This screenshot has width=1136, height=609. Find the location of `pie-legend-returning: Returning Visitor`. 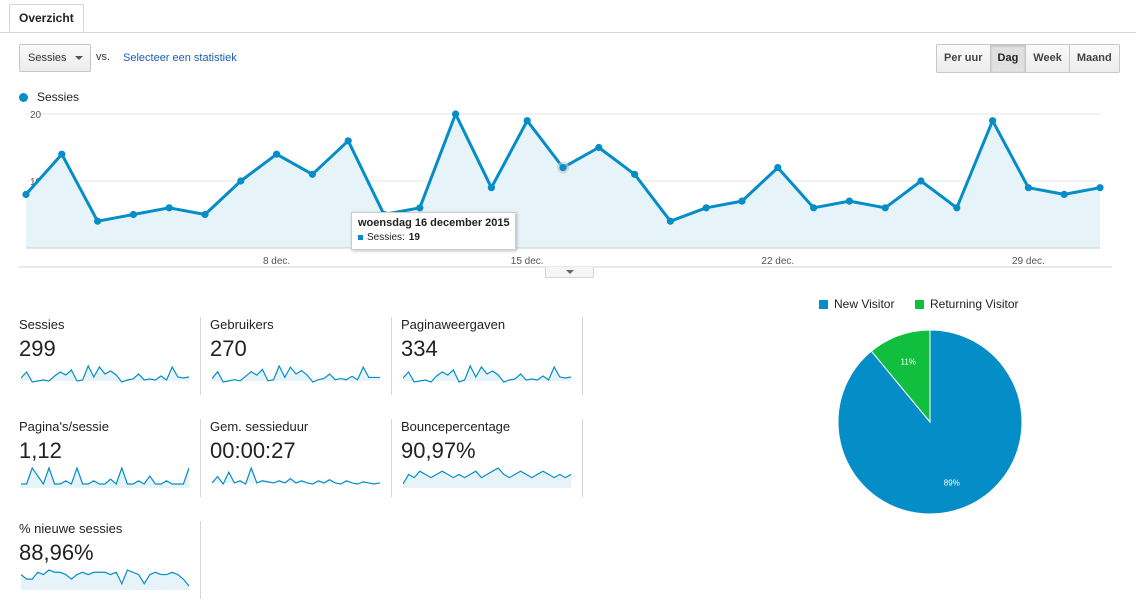

pie-legend-returning: Returning Visitor is located at coordinates (967, 304).